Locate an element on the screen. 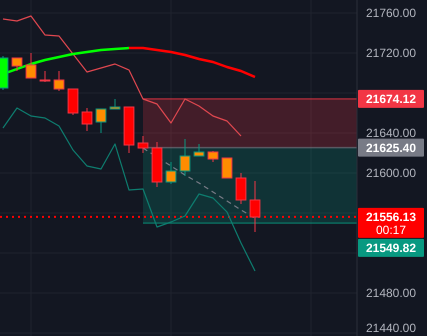 The width and height of the screenshot is (427, 336). y-tick-label: 21440.00 is located at coordinates (391, 328).